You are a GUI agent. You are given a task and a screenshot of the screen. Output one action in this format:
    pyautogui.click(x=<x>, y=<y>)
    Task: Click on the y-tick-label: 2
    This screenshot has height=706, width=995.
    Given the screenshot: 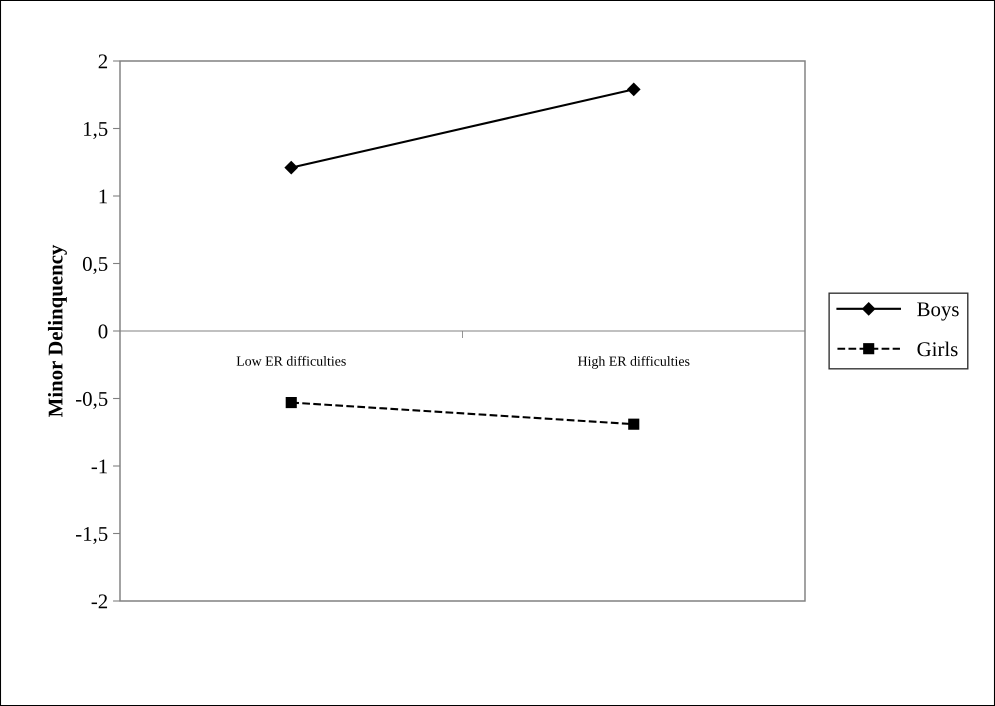 What is the action you would take?
    pyautogui.click(x=103, y=61)
    